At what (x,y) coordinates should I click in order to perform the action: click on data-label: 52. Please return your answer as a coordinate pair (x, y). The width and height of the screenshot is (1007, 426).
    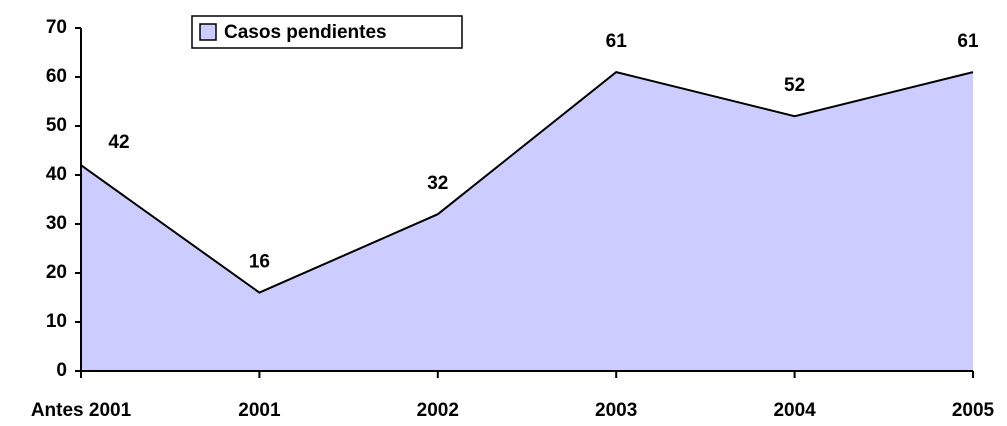
    Looking at the image, I should click on (794, 85).